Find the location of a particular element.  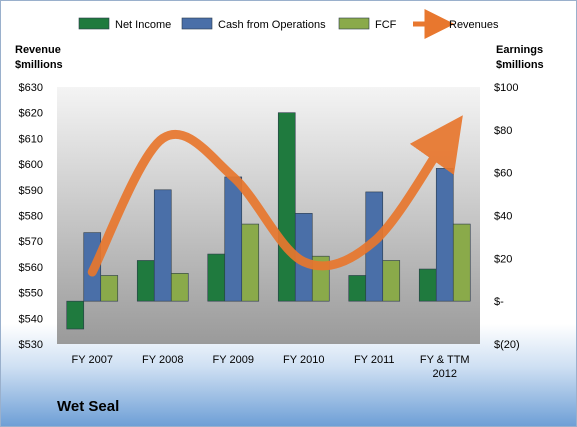

left-tick-label: $590 is located at coordinates (31, 191).